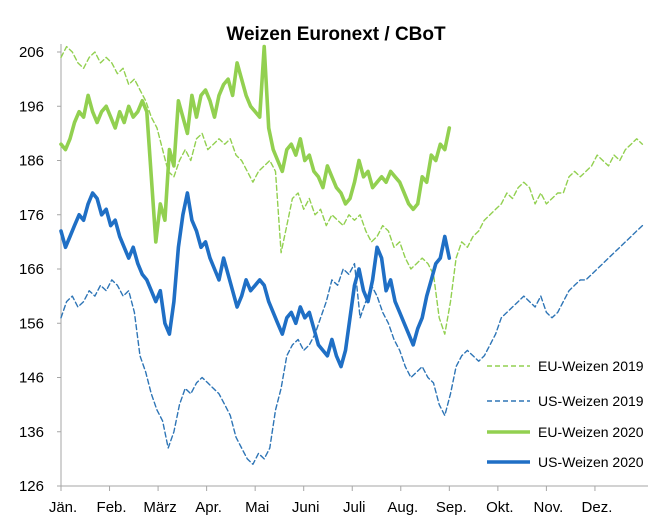  I want to click on y-tick-label: 136, so click(31, 432).